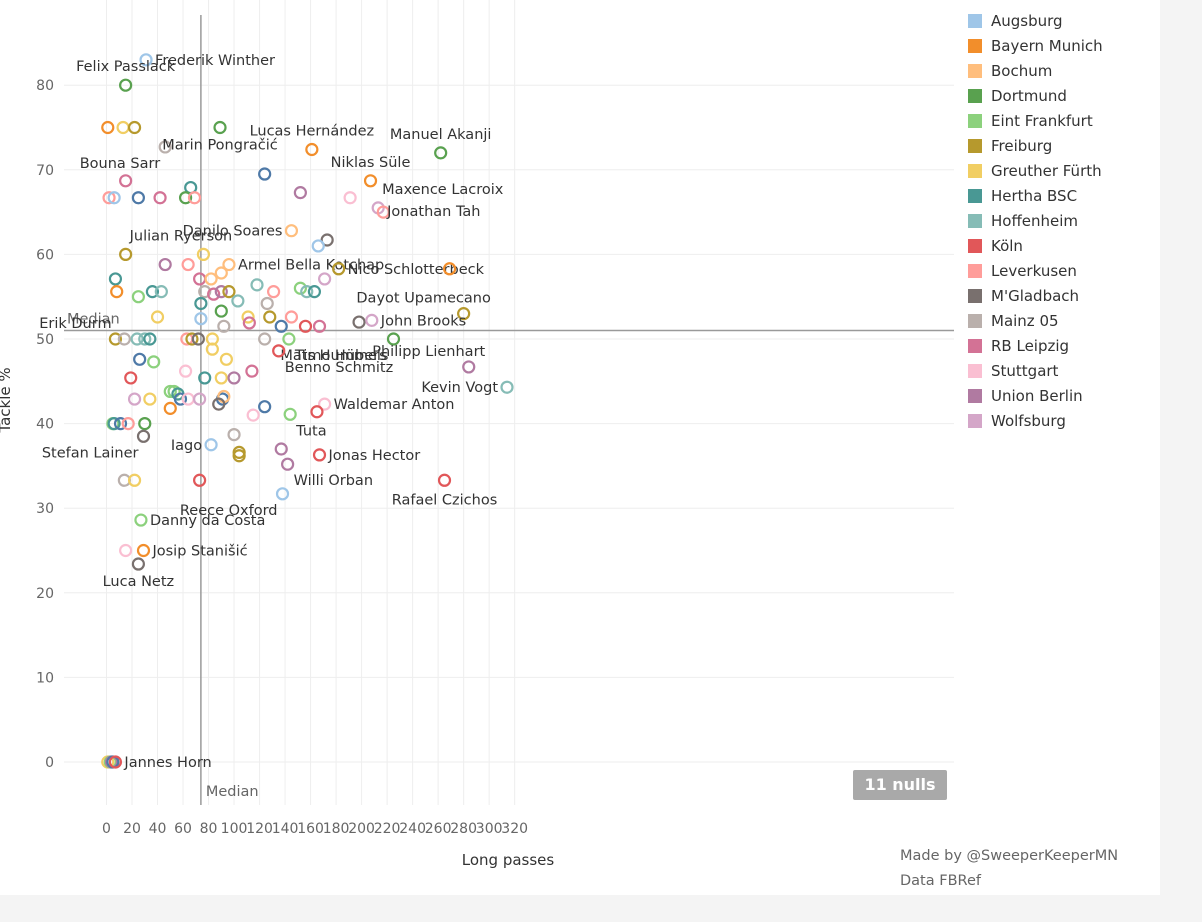  Describe the element at coordinates (1035, 95) in the screenshot. I see `legend-item: Dortmund` at that location.